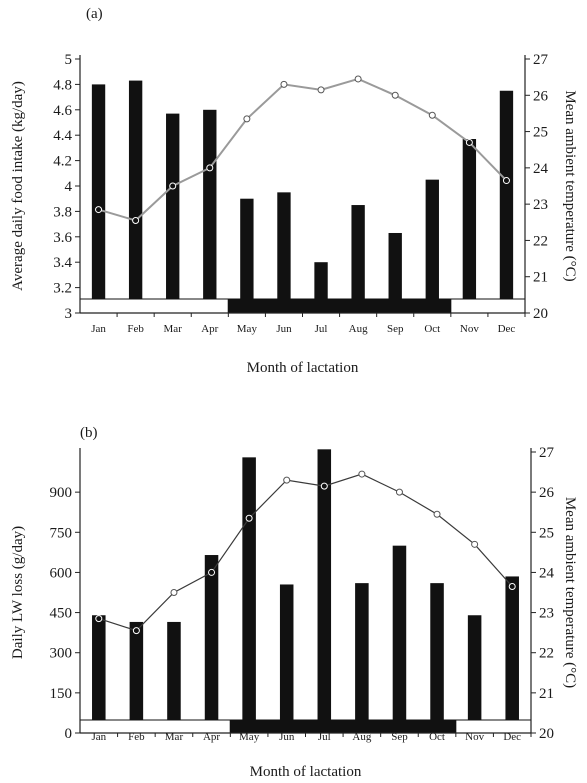  Describe the element at coordinates (99, 210) in the screenshot. I see `a-temperature-point-jan` at that location.